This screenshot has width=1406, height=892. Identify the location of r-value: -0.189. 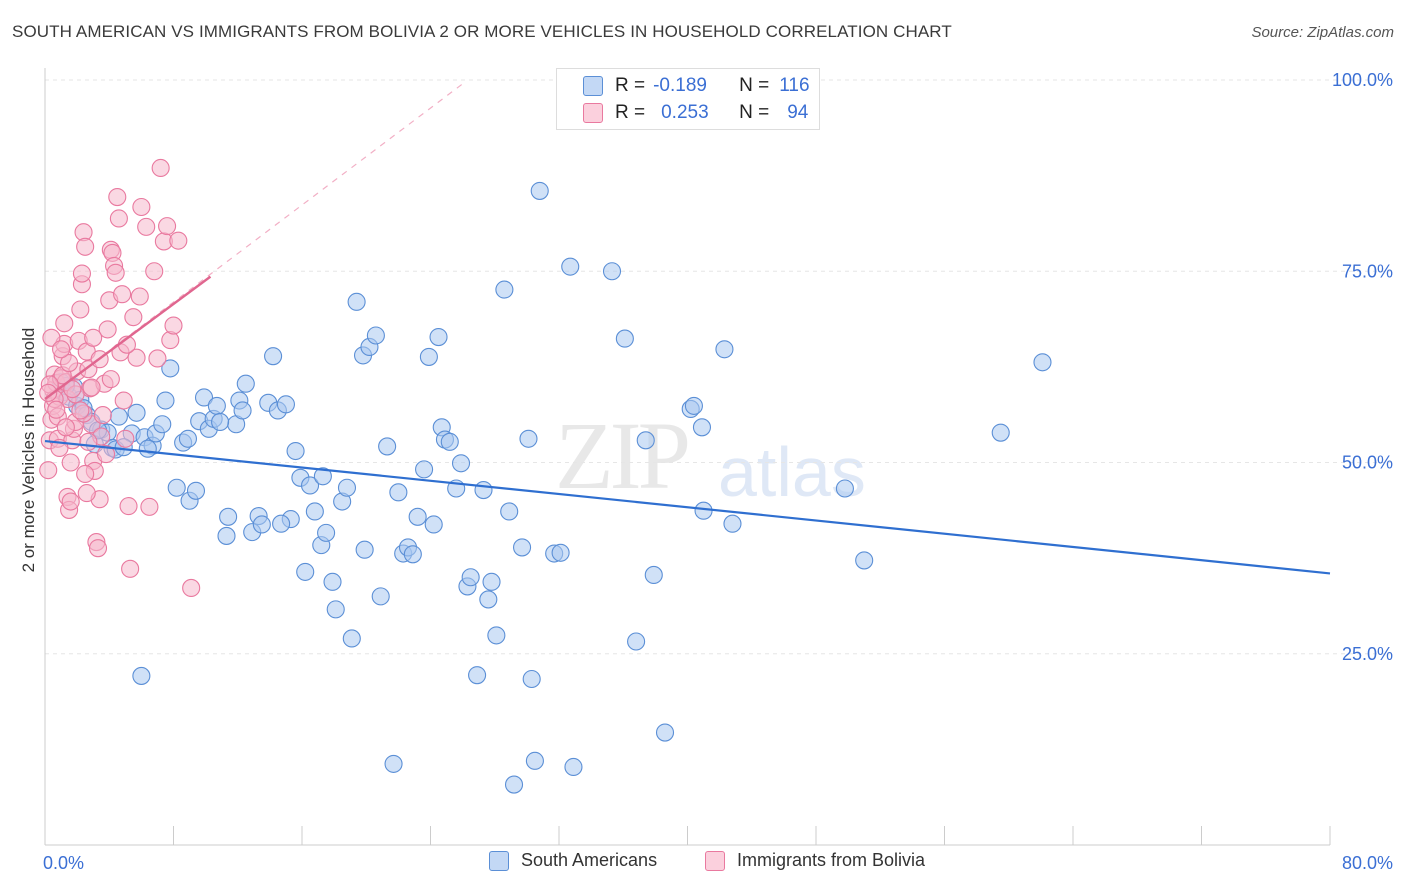
(680, 85).